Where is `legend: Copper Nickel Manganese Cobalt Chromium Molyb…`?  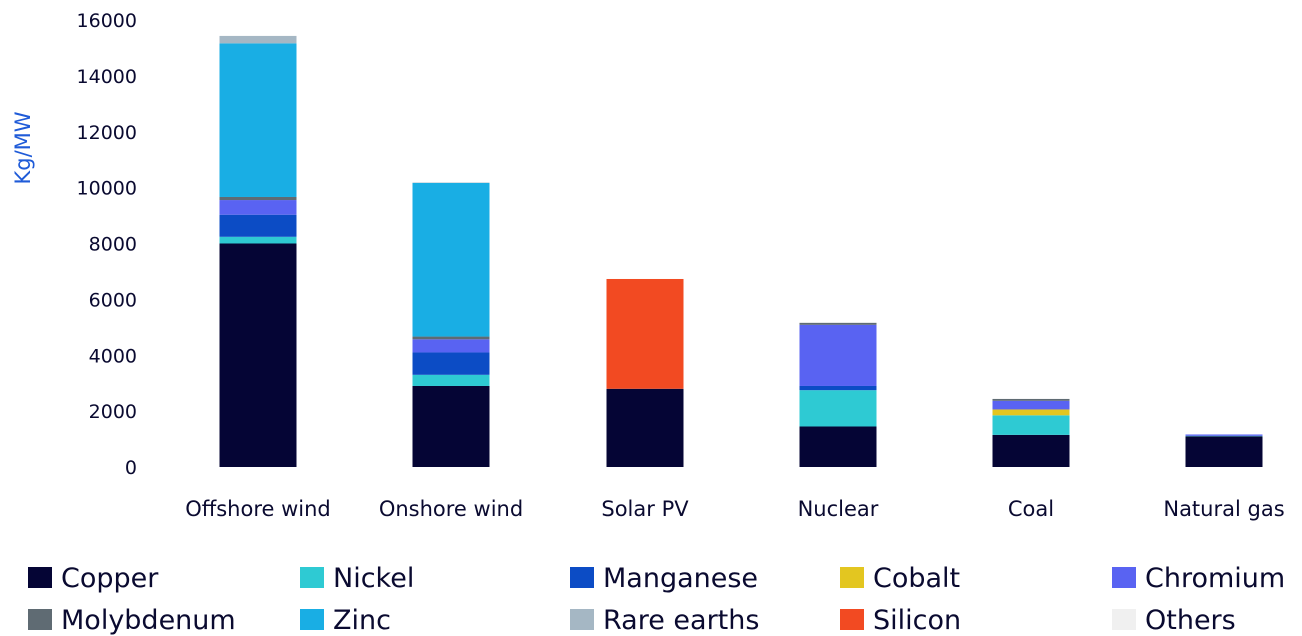
legend: Copper Nickel Manganese Cobalt Chromium Molyb… is located at coordinates (656, 599).